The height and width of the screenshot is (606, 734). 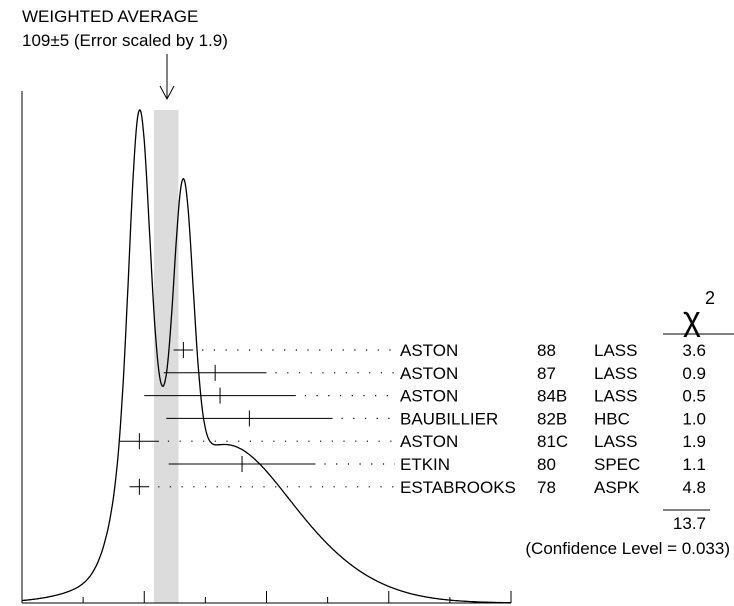 I want to click on measurement-row: ASTON 87 LASS 0.9, so click(x=434, y=373).